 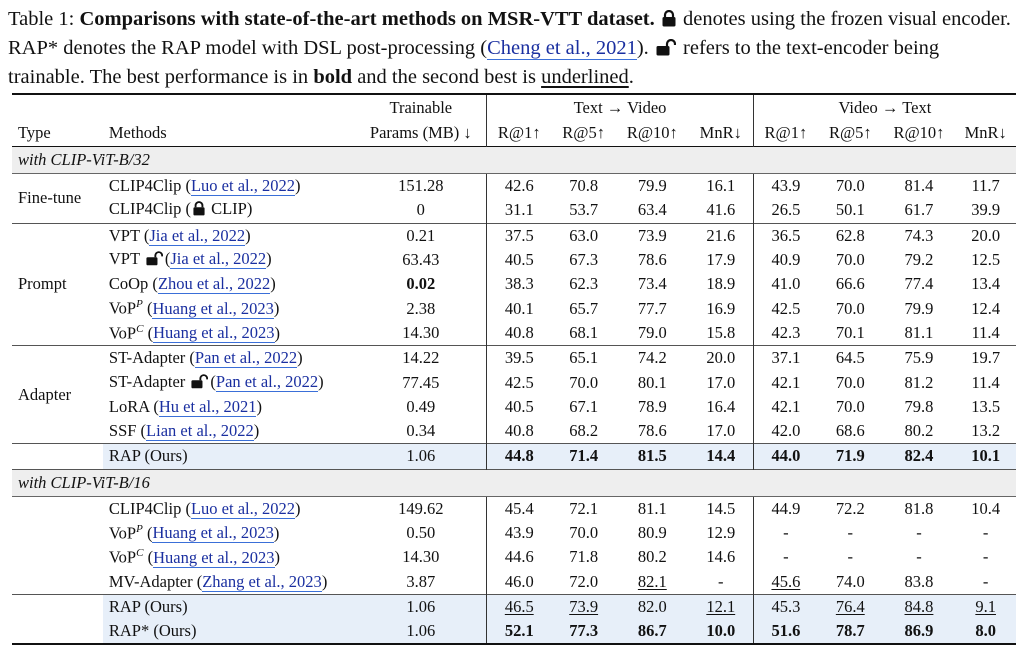 I want to click on citation-link: Zhang et al., 2023, so click(x=262, y=581).